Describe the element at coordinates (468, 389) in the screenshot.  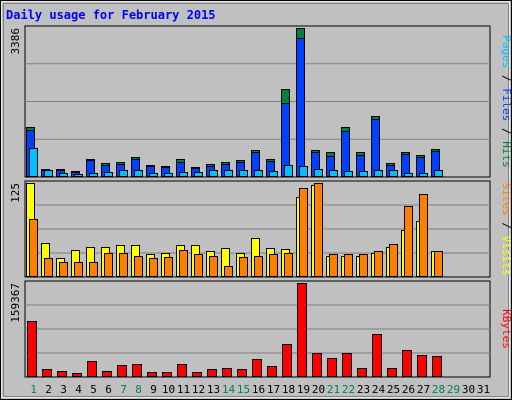
I see `x-tick-label: 30` at that location.